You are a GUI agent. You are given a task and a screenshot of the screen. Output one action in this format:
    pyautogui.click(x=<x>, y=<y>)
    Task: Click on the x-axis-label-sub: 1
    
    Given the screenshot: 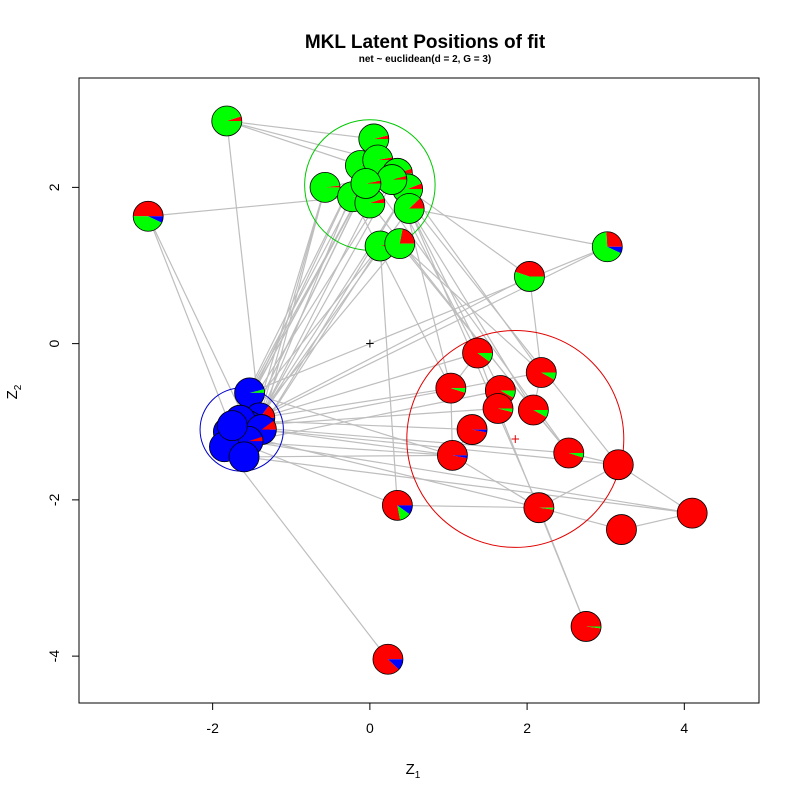 What is the action you would take?
    pyautogui.click(x=418, y=775)
    